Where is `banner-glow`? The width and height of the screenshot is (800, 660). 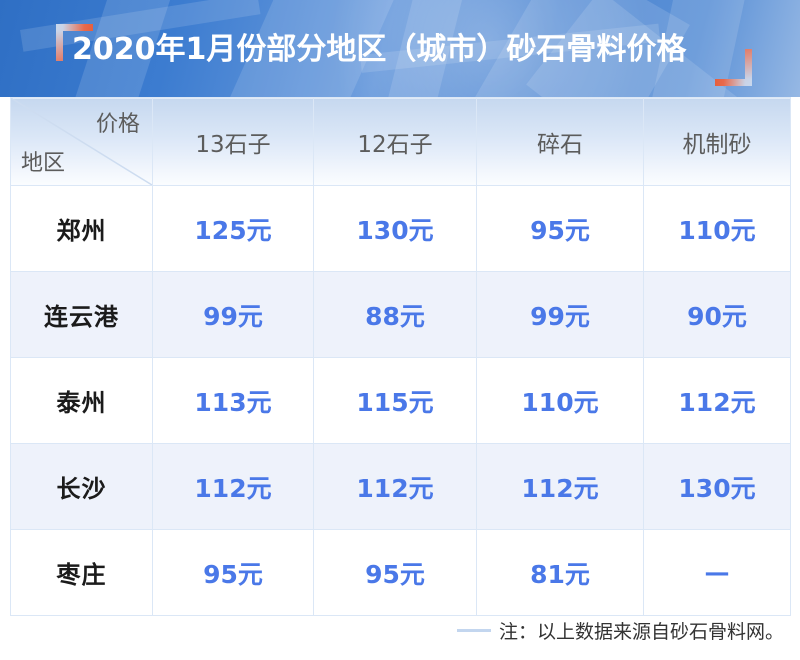 banner-glow is located at coordinates (490, 48).